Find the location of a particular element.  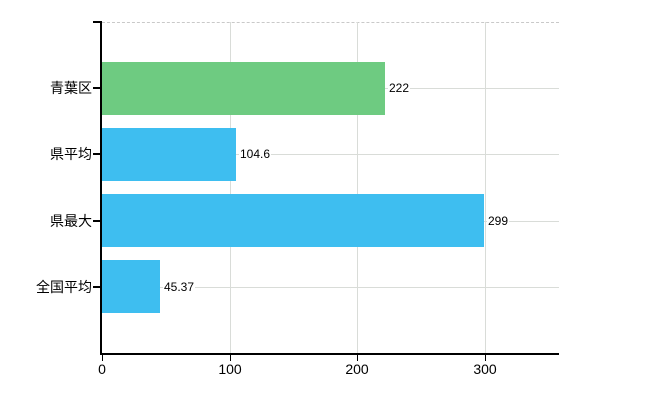

y-category-label: 県平均 is located at coordinates (71, 154).